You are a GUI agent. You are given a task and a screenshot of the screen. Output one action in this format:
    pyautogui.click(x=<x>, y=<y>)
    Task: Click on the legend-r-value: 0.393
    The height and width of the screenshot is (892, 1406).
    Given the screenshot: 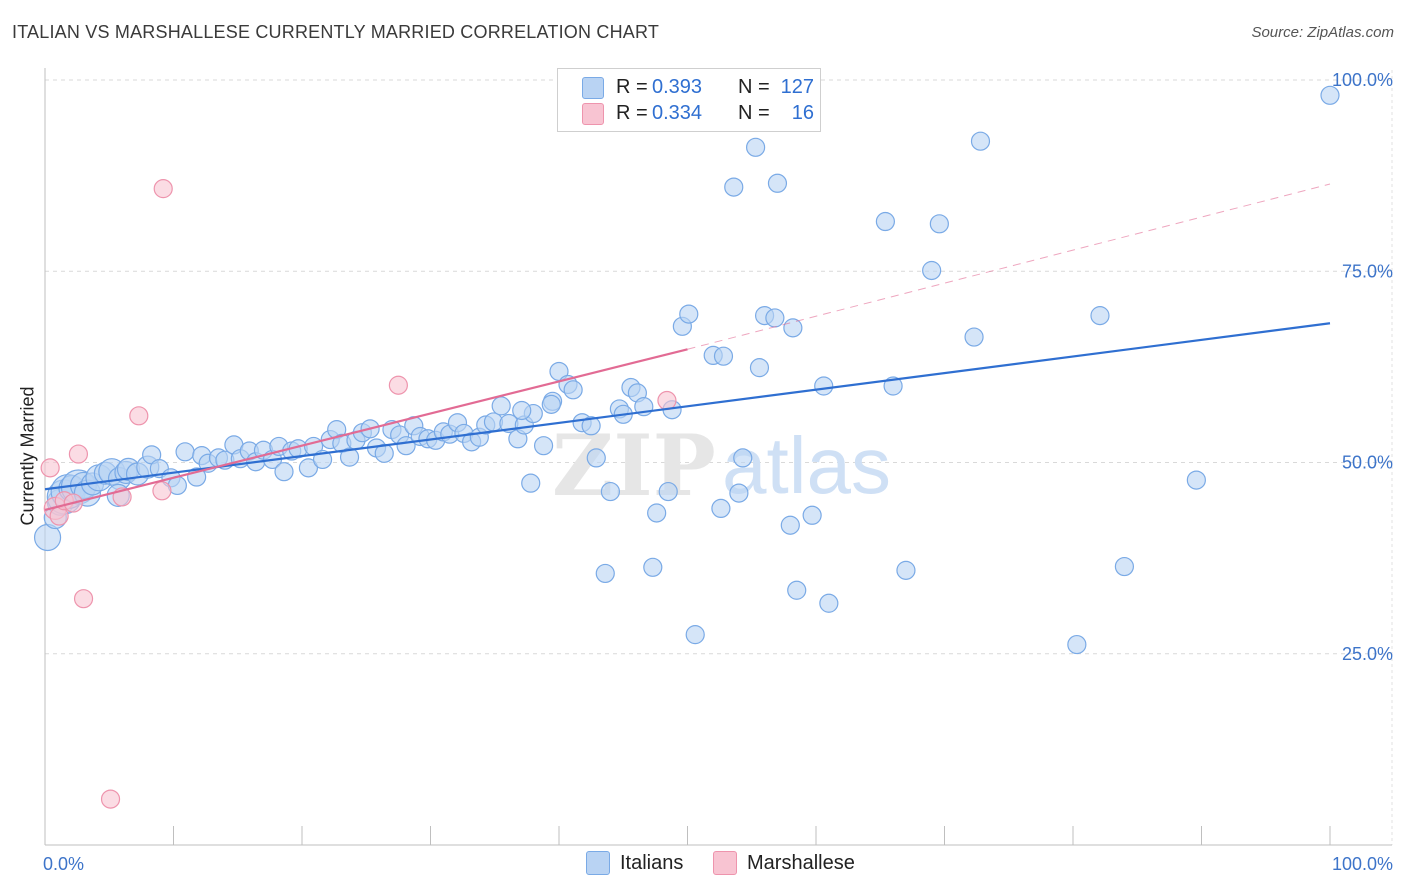 What is the action you would take?
    pyautogui.click(x=677, y=86)
    